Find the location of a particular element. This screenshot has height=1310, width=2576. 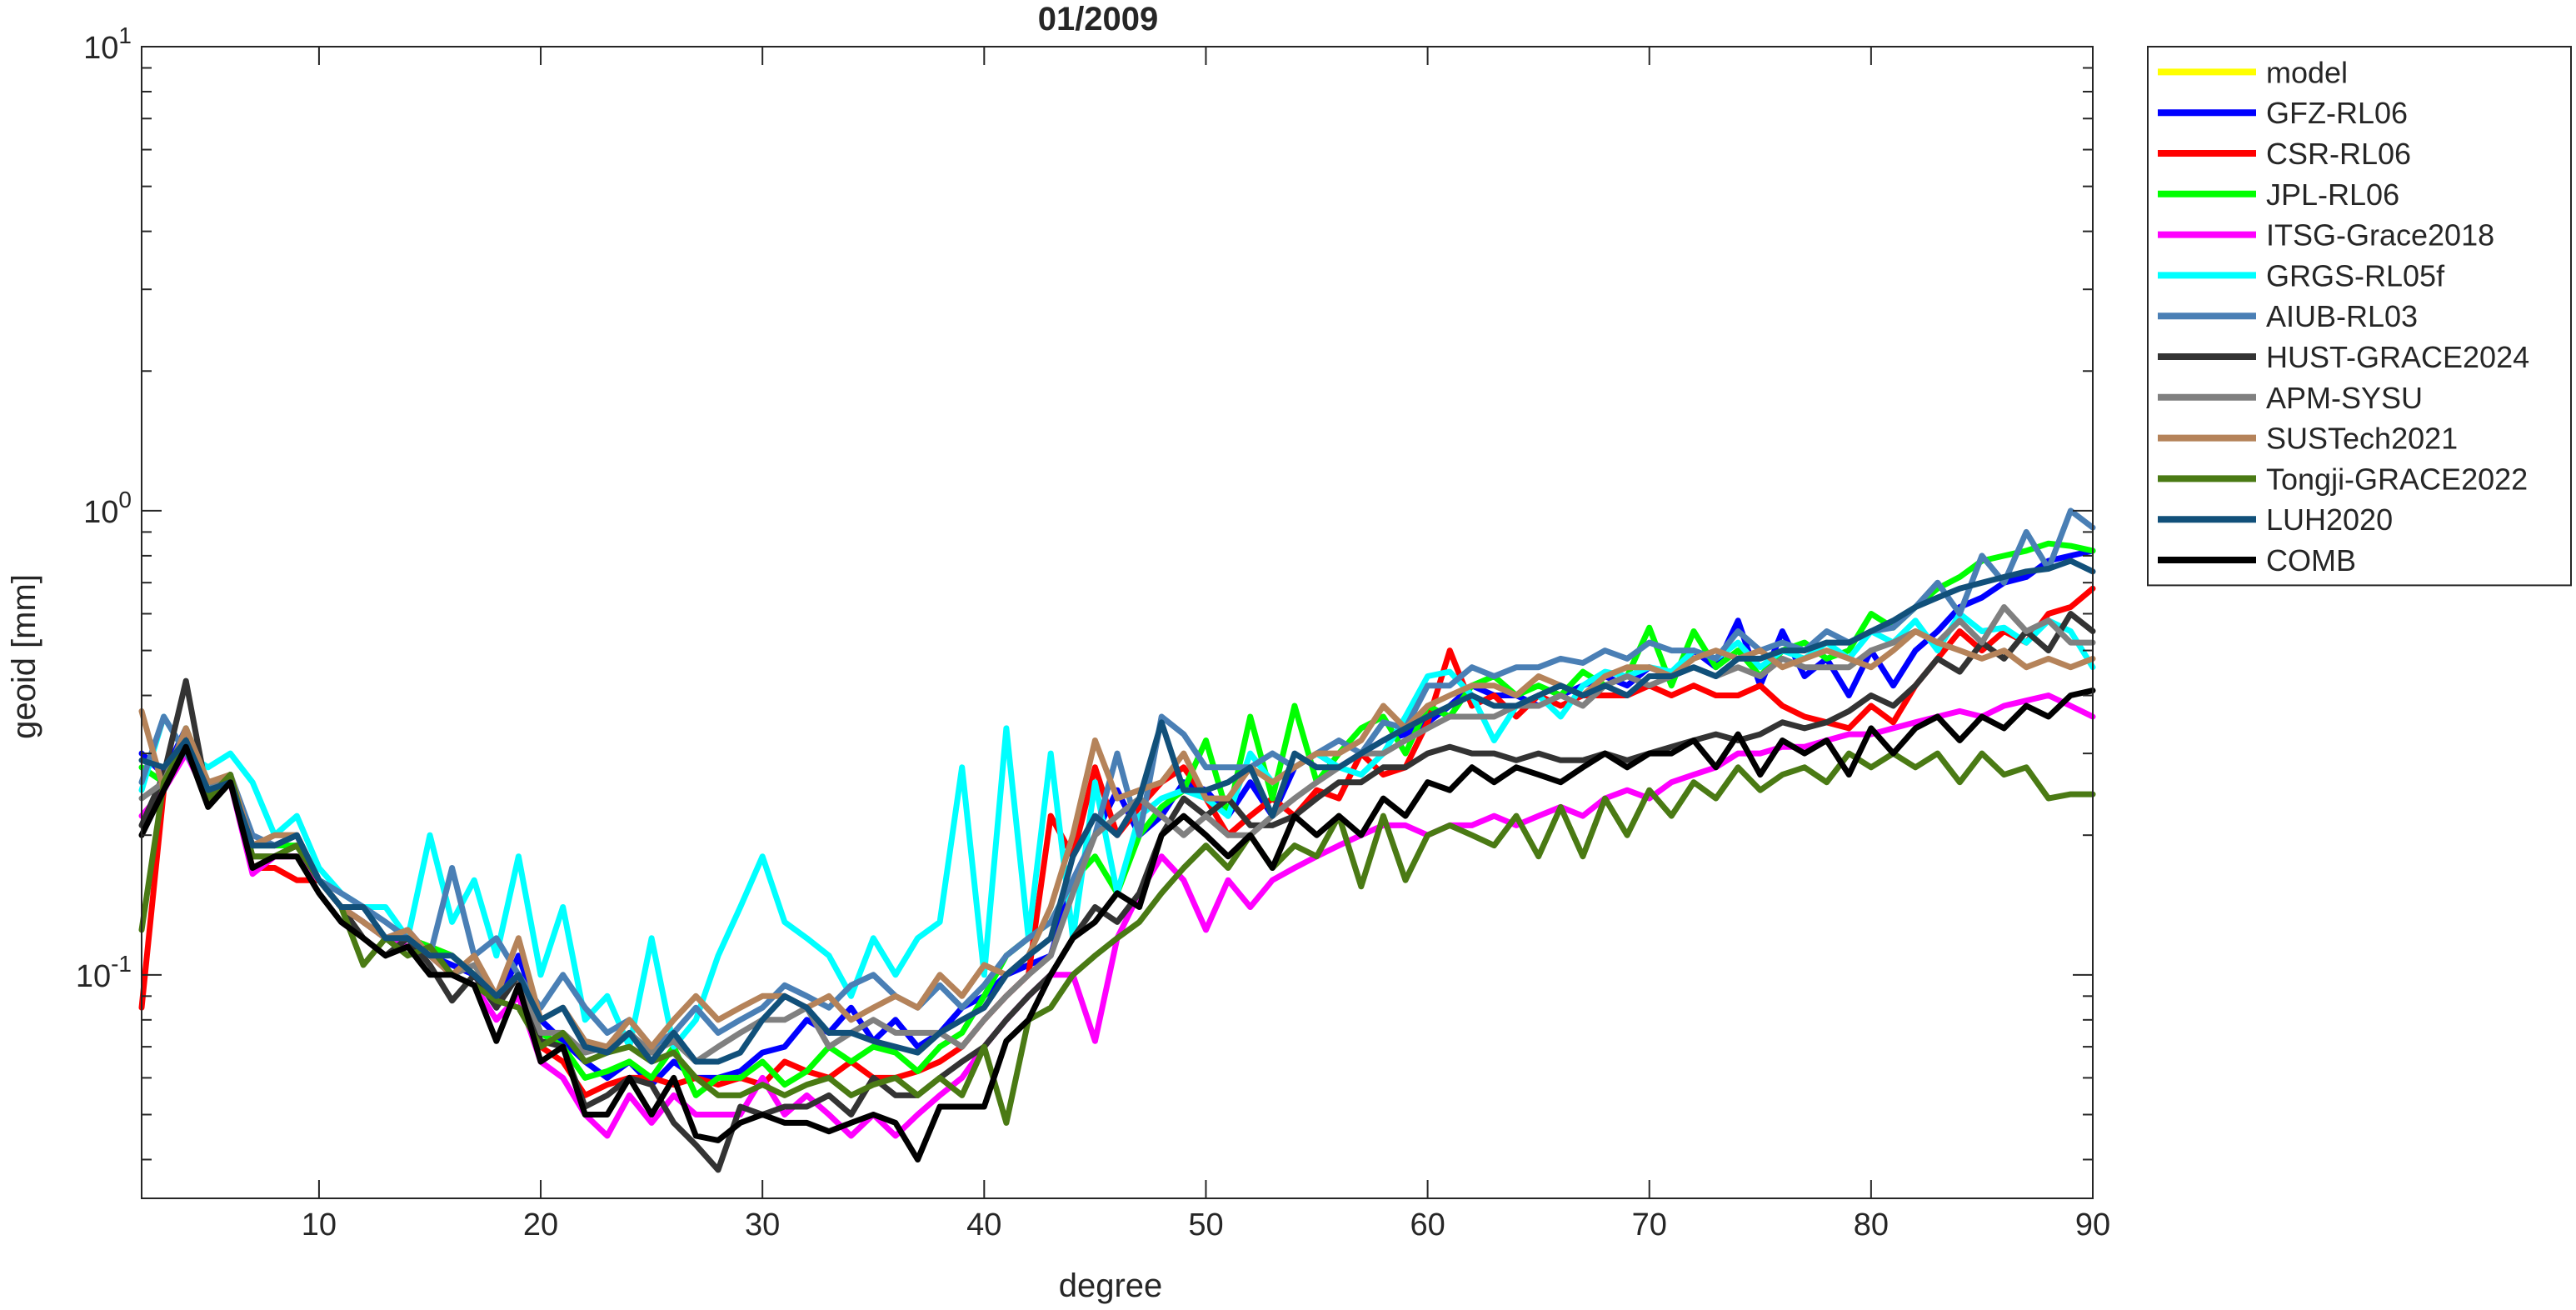

legend-label-HUST-GRACE2024: HUST-GRACE2024 is located at coordinates (2397, 357).